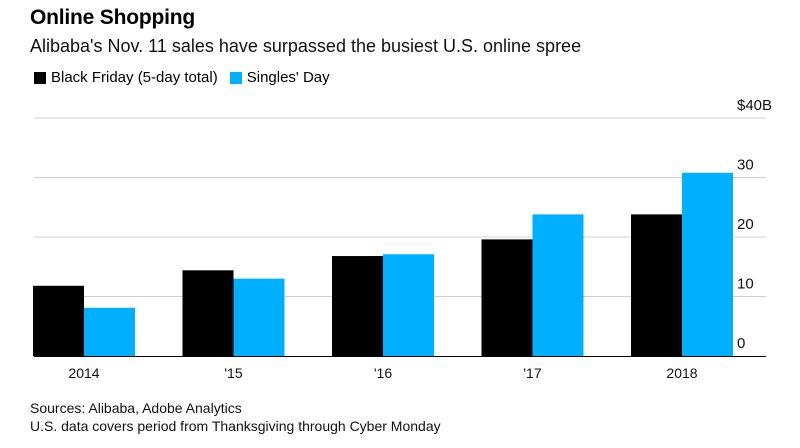 This screenshot has width=800, height=448. I want to click on legend-swatch-singles-day, so click(235, 77).